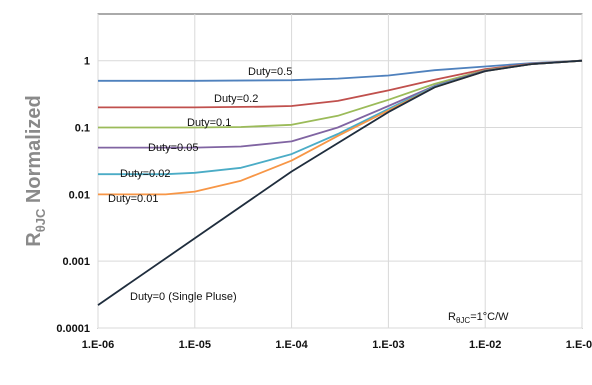 The width and height of the screenshot is (592, 385). I want to click on curve-label-4: Duty=0.02, so click(145, 174).